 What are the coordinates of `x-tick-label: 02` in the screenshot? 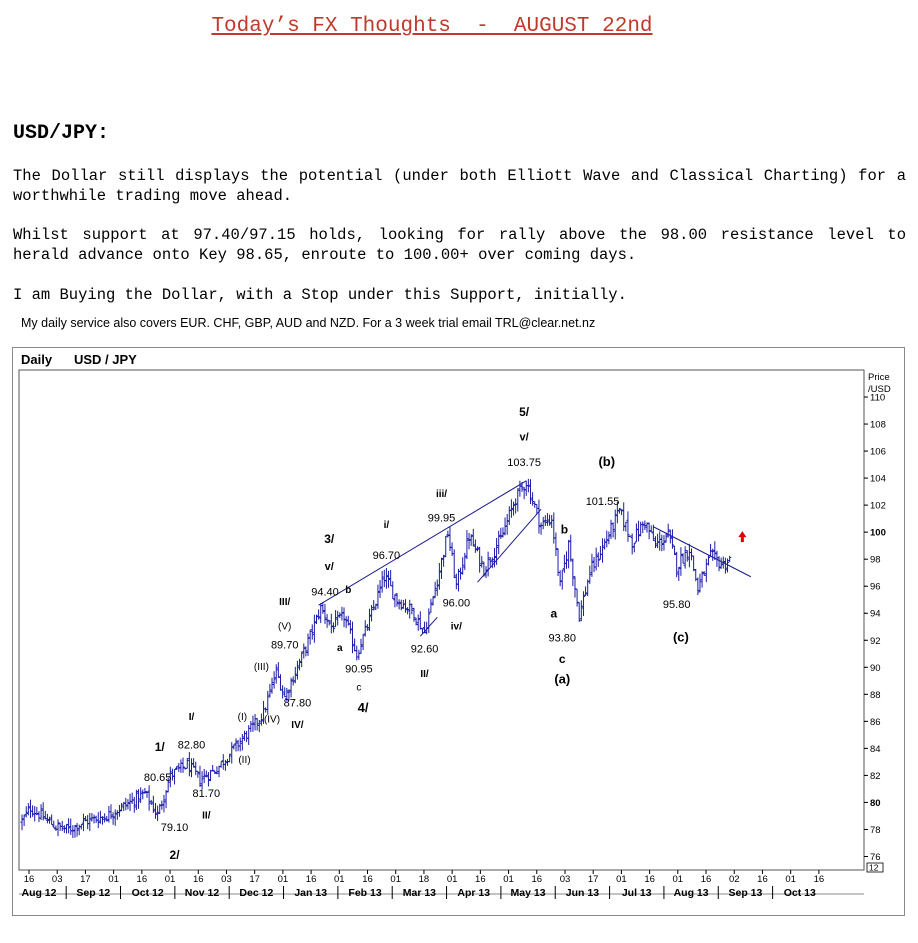 It's located at (734, 879).